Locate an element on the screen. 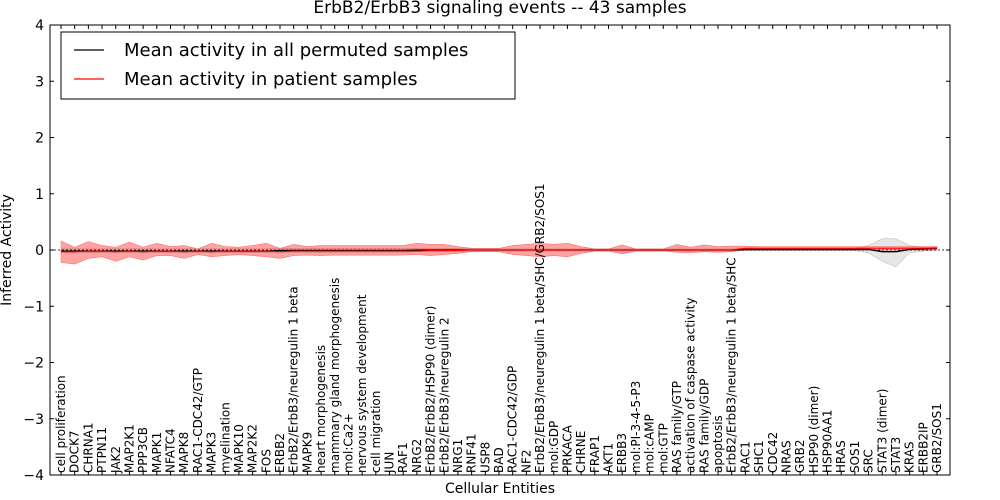  x-tick-label: MAPK8 is located at coordinates (184, 452).